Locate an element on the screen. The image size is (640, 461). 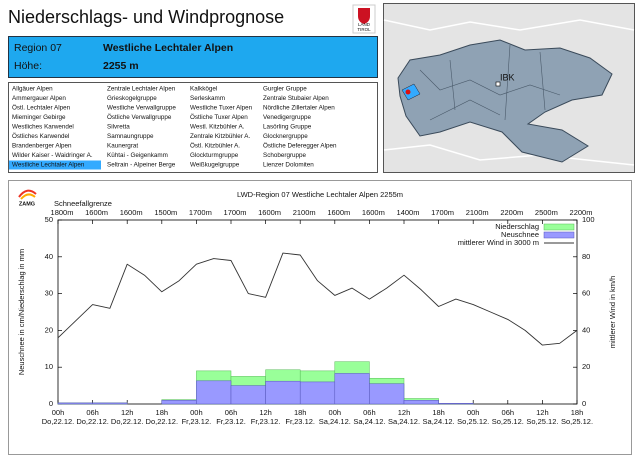
region-item: Zentrale Kitzbühler A. is located at coordinates (220, 136).